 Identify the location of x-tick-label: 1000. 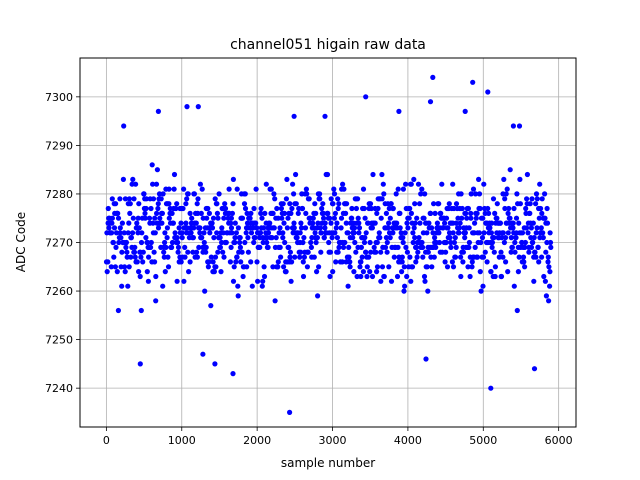
(182, 440).